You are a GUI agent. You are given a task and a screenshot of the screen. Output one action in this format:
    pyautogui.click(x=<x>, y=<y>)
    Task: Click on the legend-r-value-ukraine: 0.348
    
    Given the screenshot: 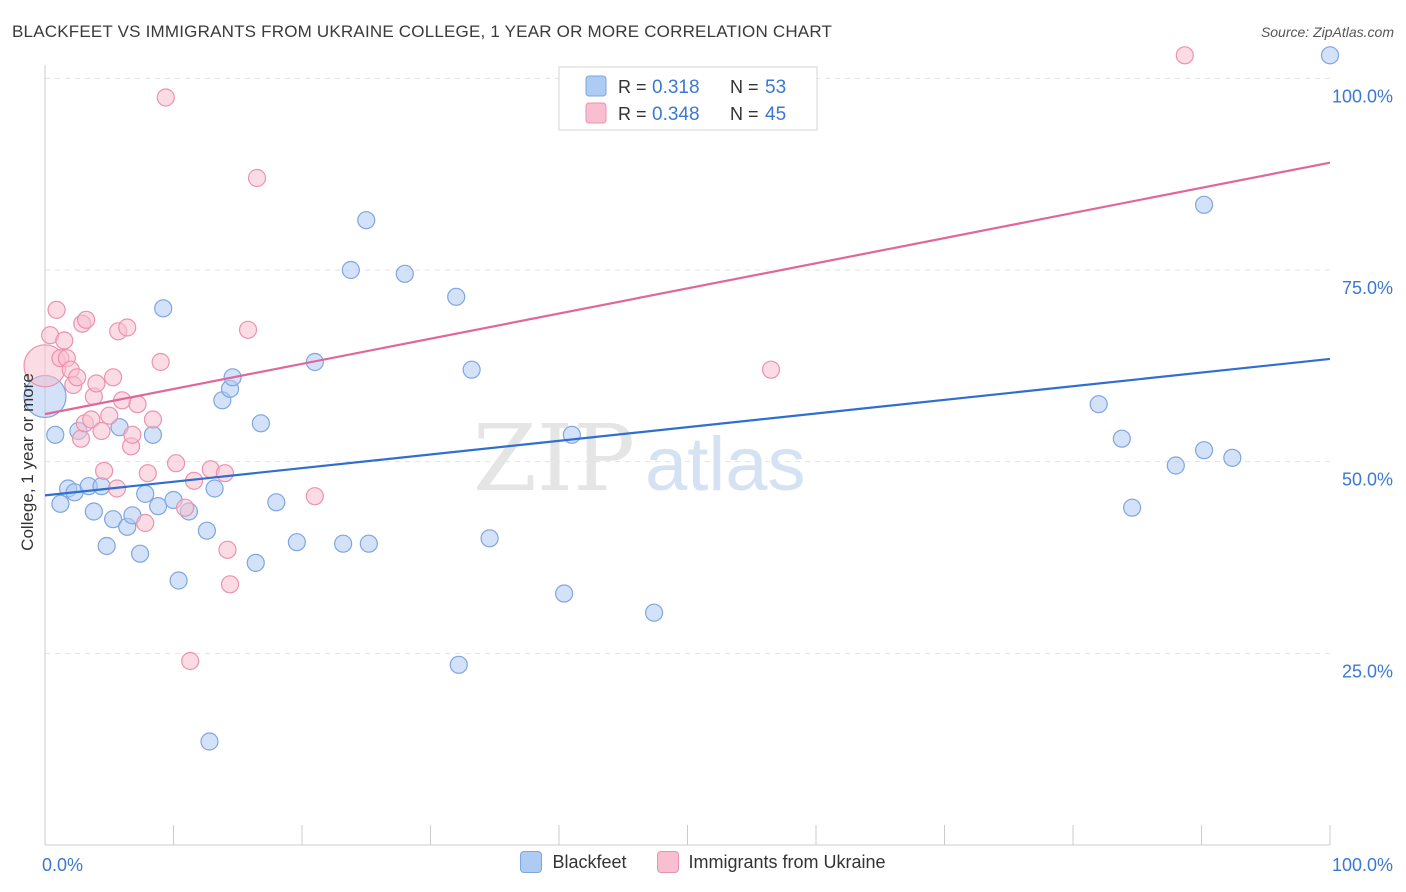 What is the action you would take?
    pyautogui.click(x=676, y=114)
    